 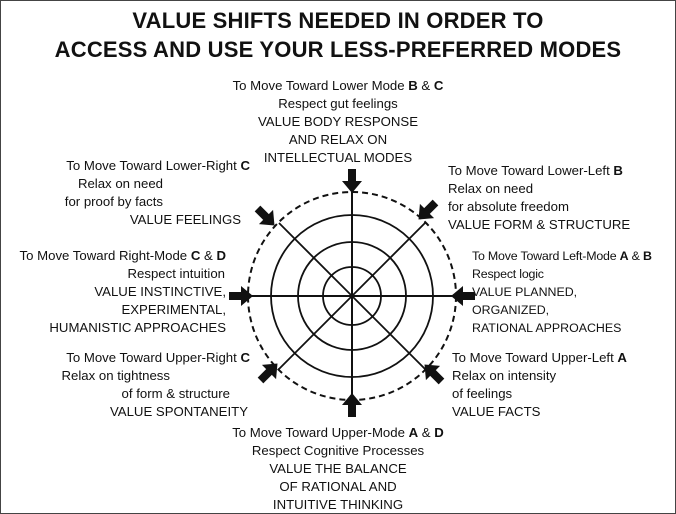 What do you see at coordinates (539, 224) in the screenshot?
I see `block-line: VALUE FORM & STRUCTURE` at bounding box center [539, 224].